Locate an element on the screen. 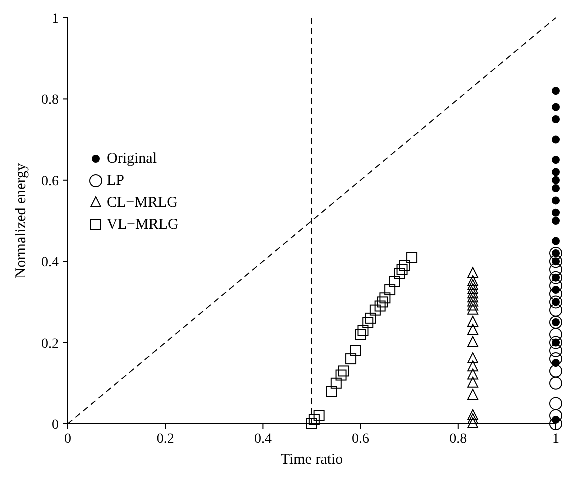 This screenshot has width=576, height=484. x-tick-label: 0.6 is located at coordinates (361, 439).